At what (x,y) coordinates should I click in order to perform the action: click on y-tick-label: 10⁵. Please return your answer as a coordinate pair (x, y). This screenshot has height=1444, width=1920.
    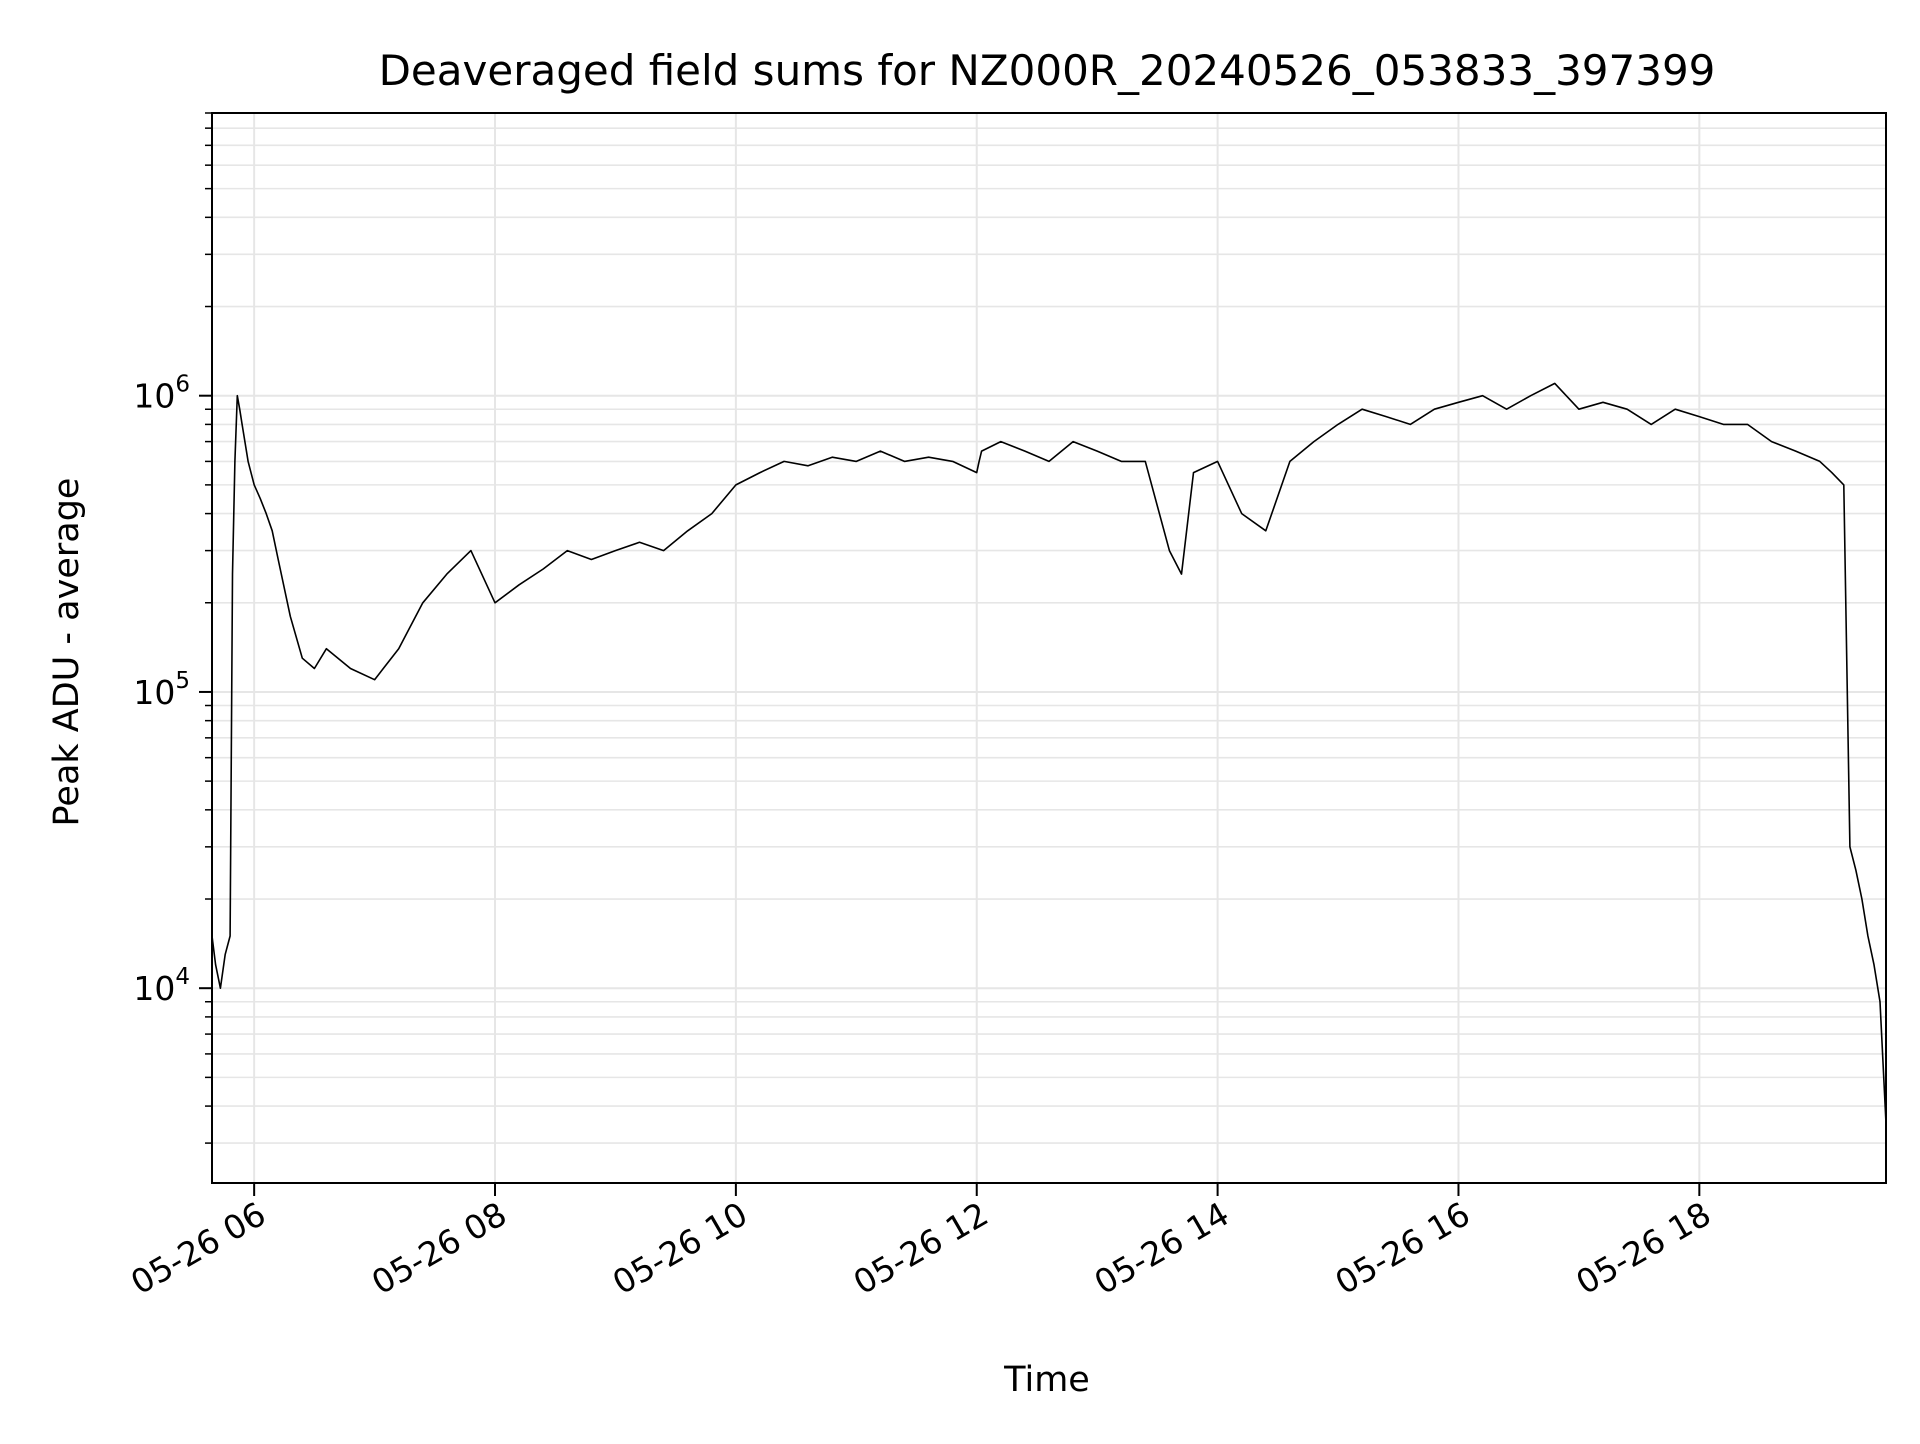
    Looking at the image, I should click on (161, 690).